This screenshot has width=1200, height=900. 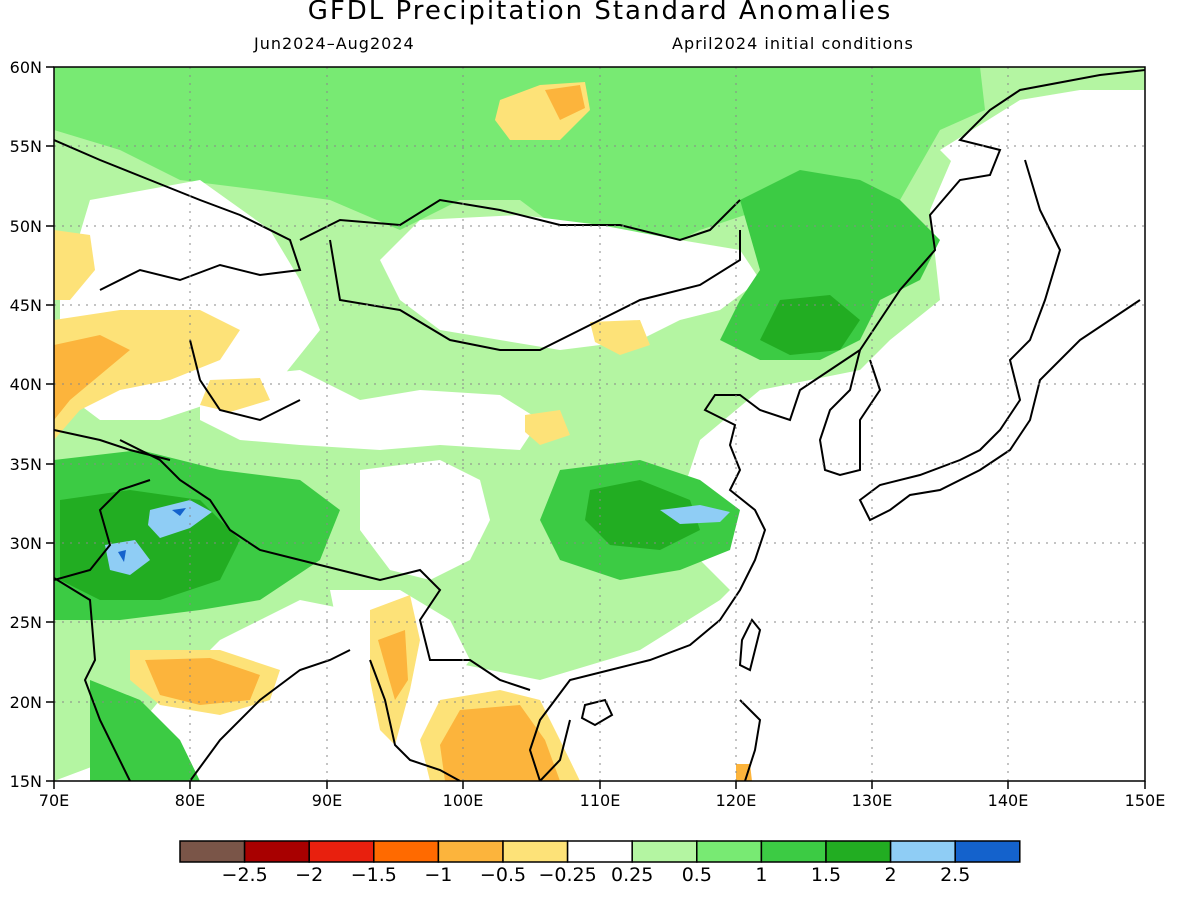 I want to click on dry-mid-myanmar, so click(x=393, y=665).